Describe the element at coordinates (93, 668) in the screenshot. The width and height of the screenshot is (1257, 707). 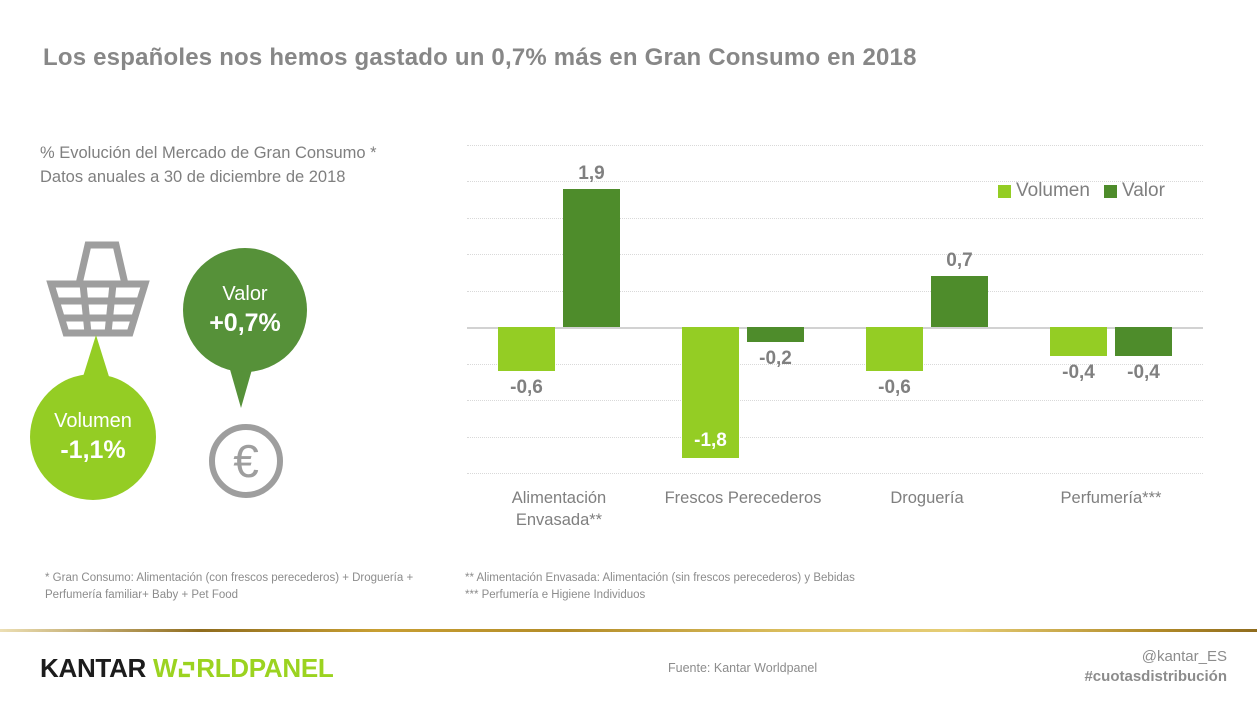
I see `logo-kantar-text: KANTAR` at that location.